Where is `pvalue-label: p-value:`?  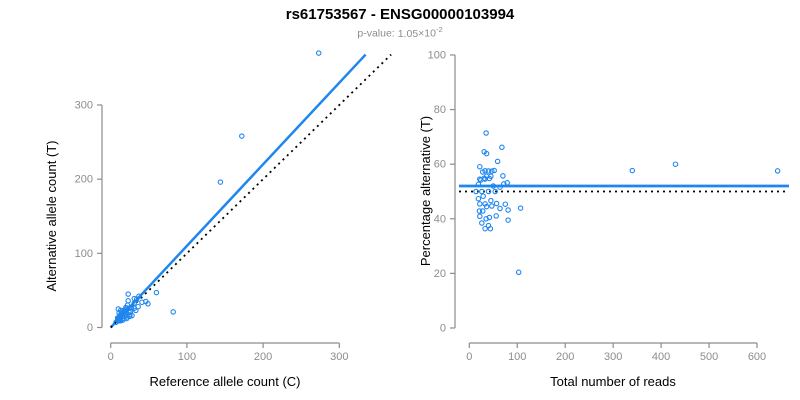 pvalue-label: p-value: is located at coordinates (376, 33).